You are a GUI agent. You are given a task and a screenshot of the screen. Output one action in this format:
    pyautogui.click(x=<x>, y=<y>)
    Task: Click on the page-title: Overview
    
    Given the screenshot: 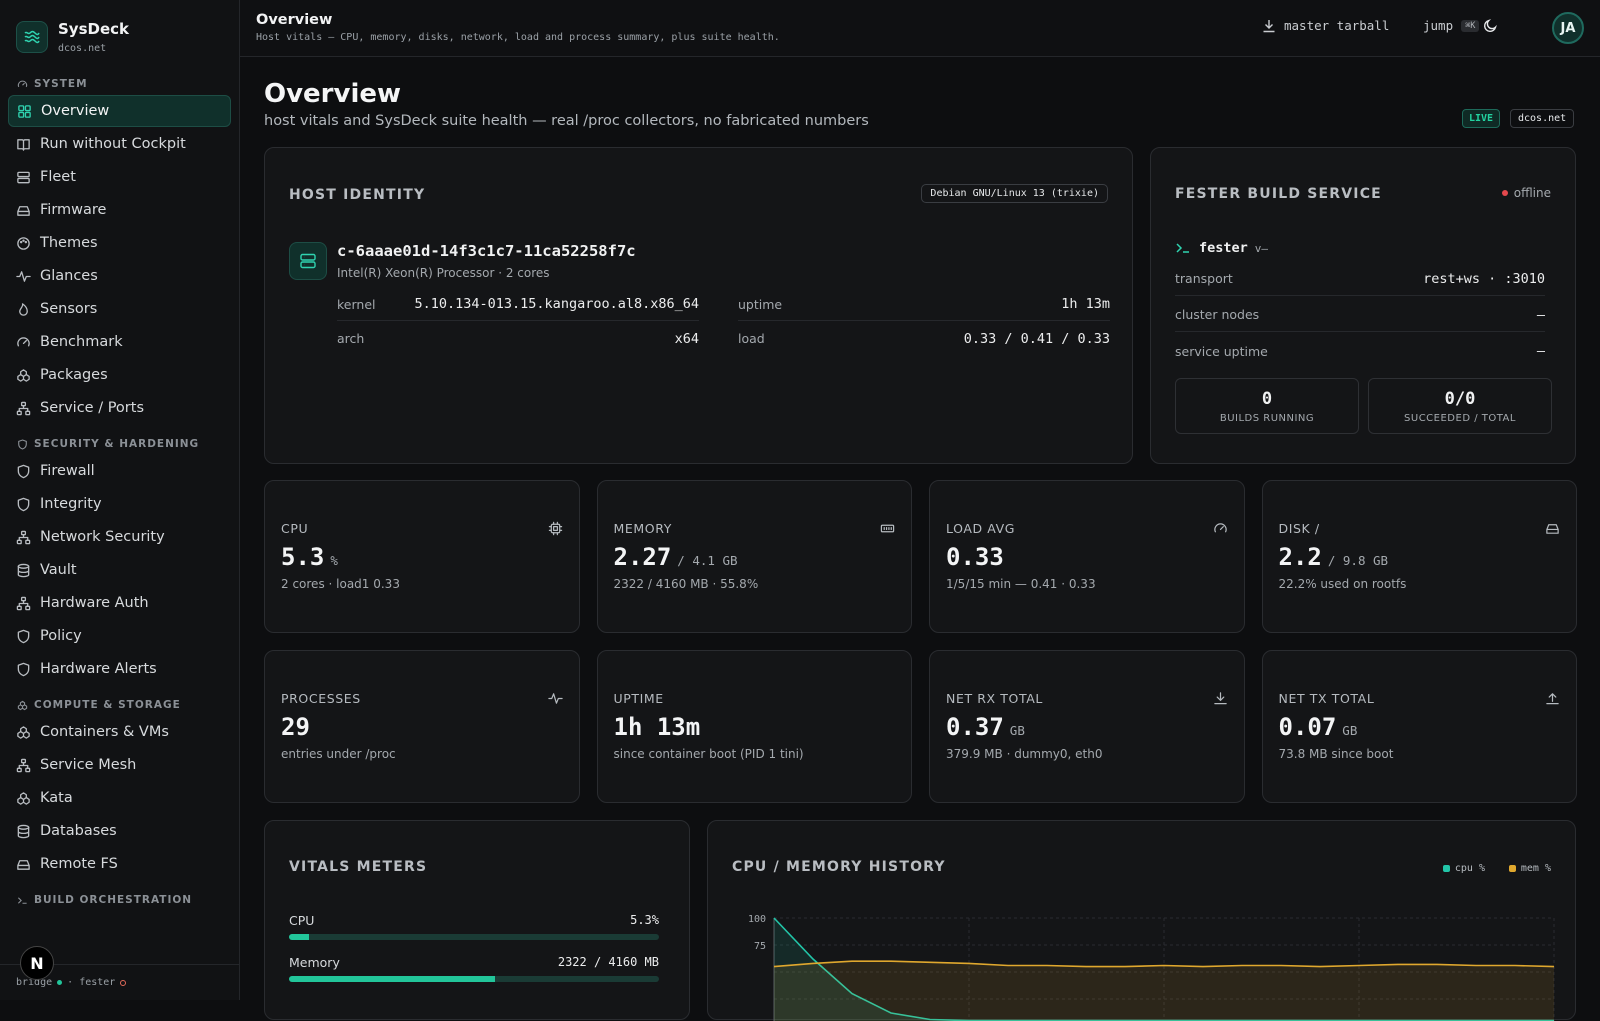 What is the action you would take?
    pyautogui.click(x=333, y=94)
    